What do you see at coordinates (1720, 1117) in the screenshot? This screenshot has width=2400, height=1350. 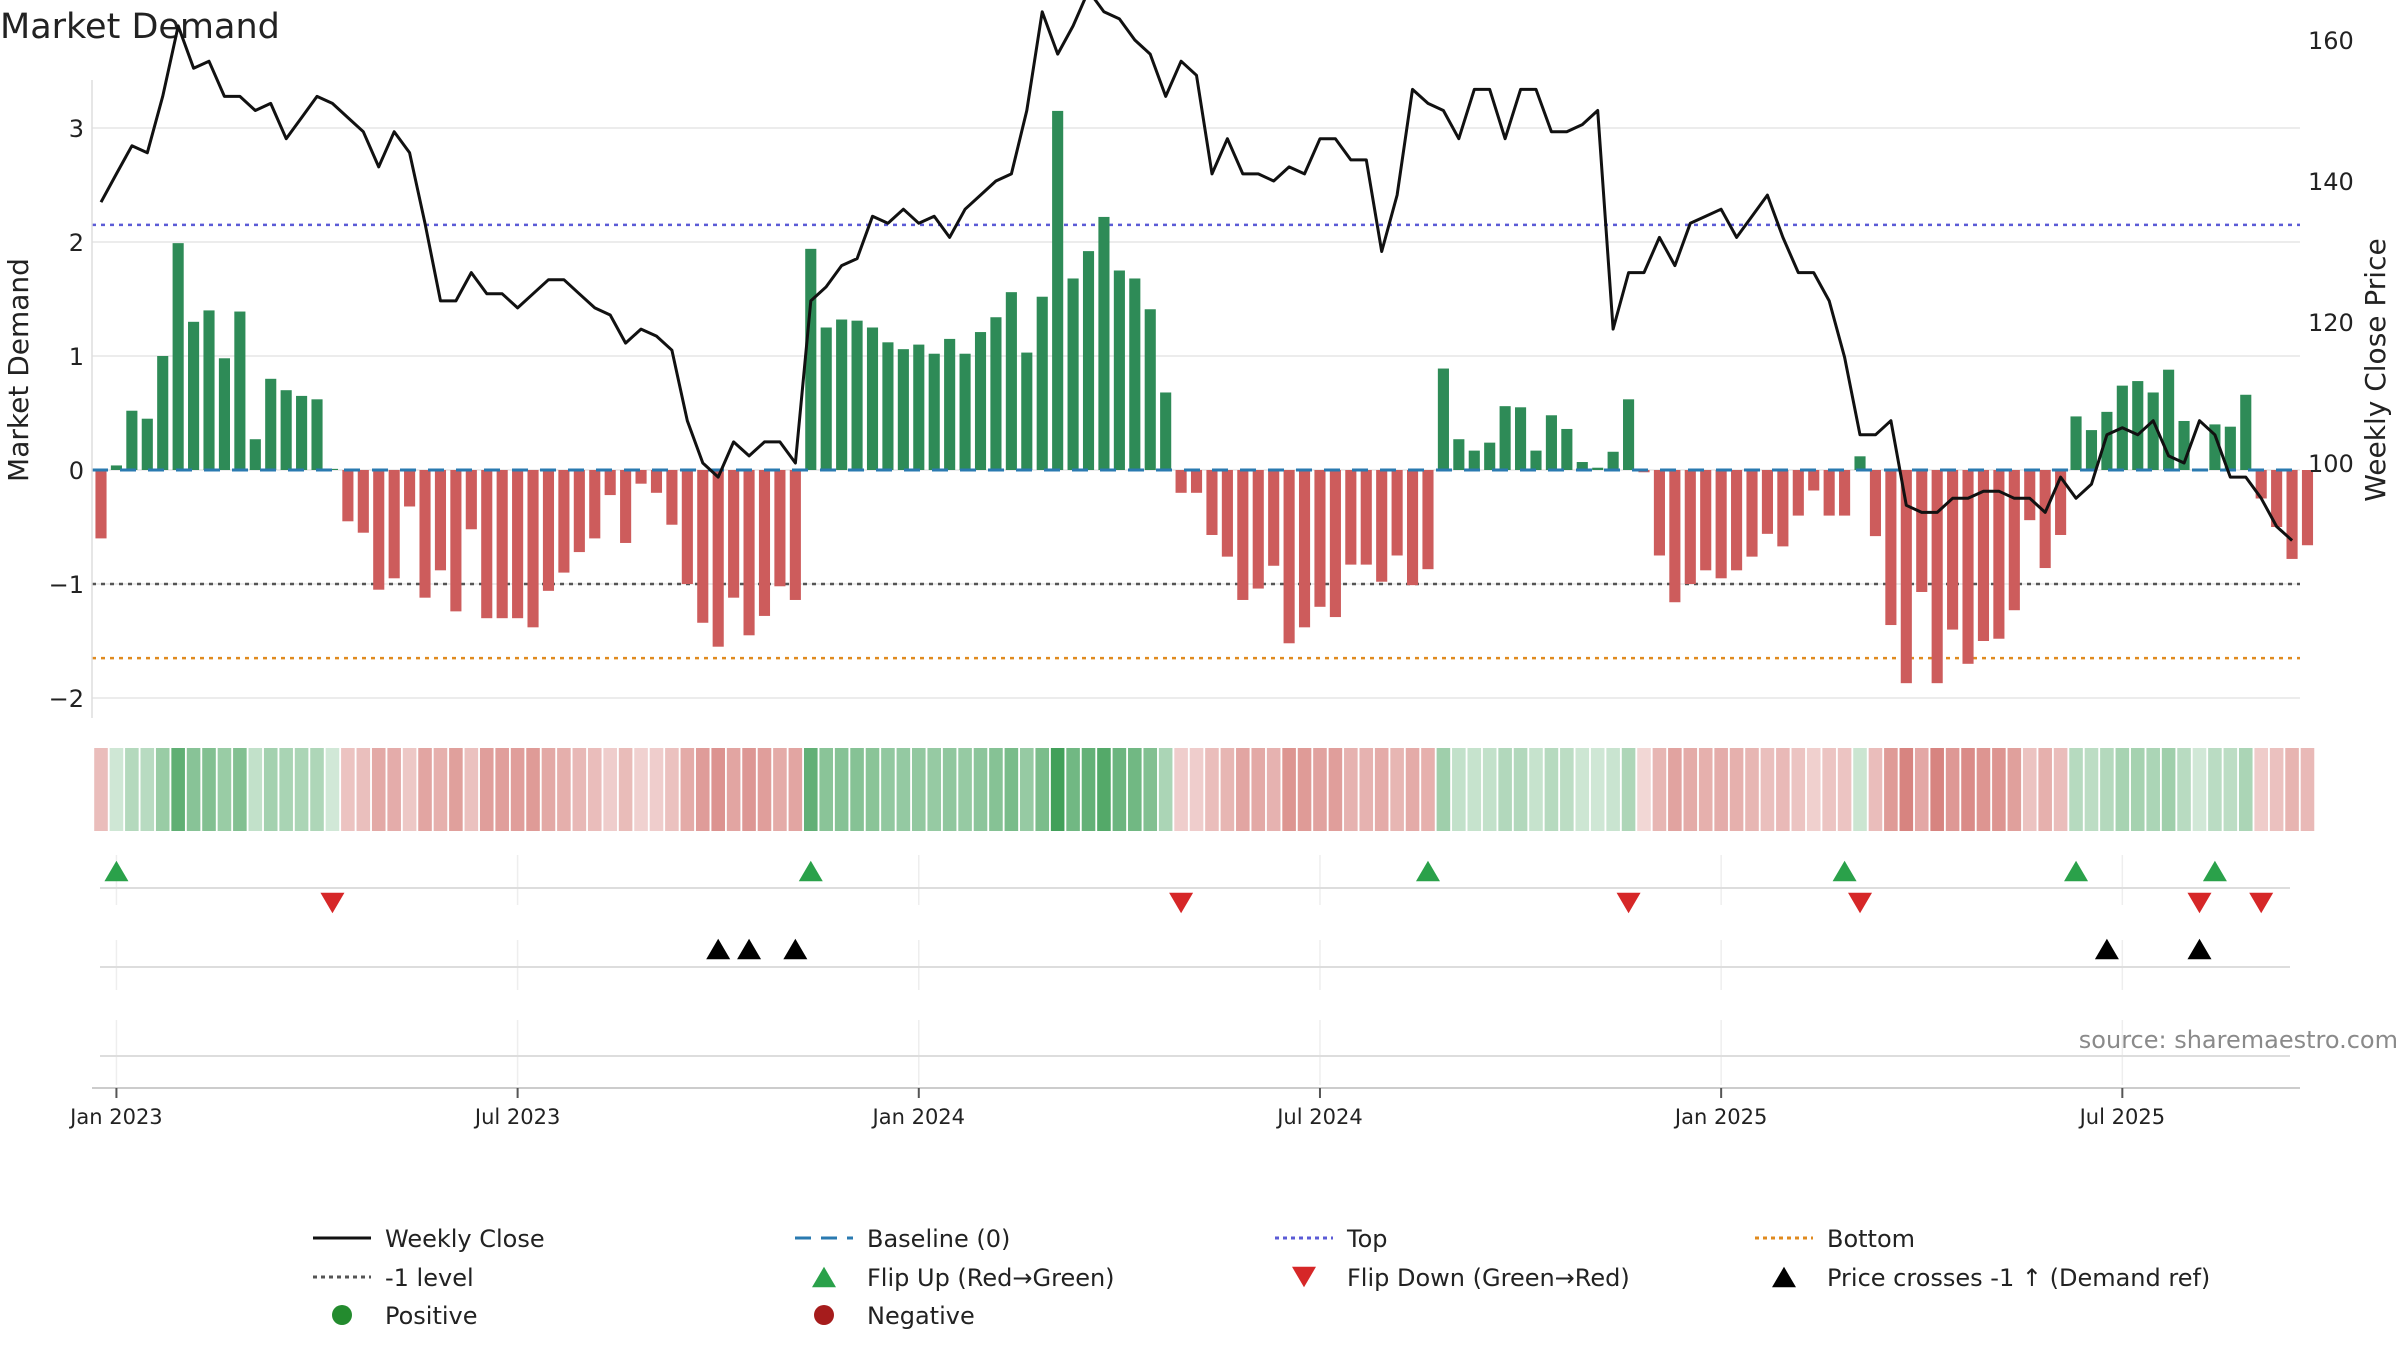 I see `x-tick-label: Jan 2025` at bounding box center [1720, 1117].